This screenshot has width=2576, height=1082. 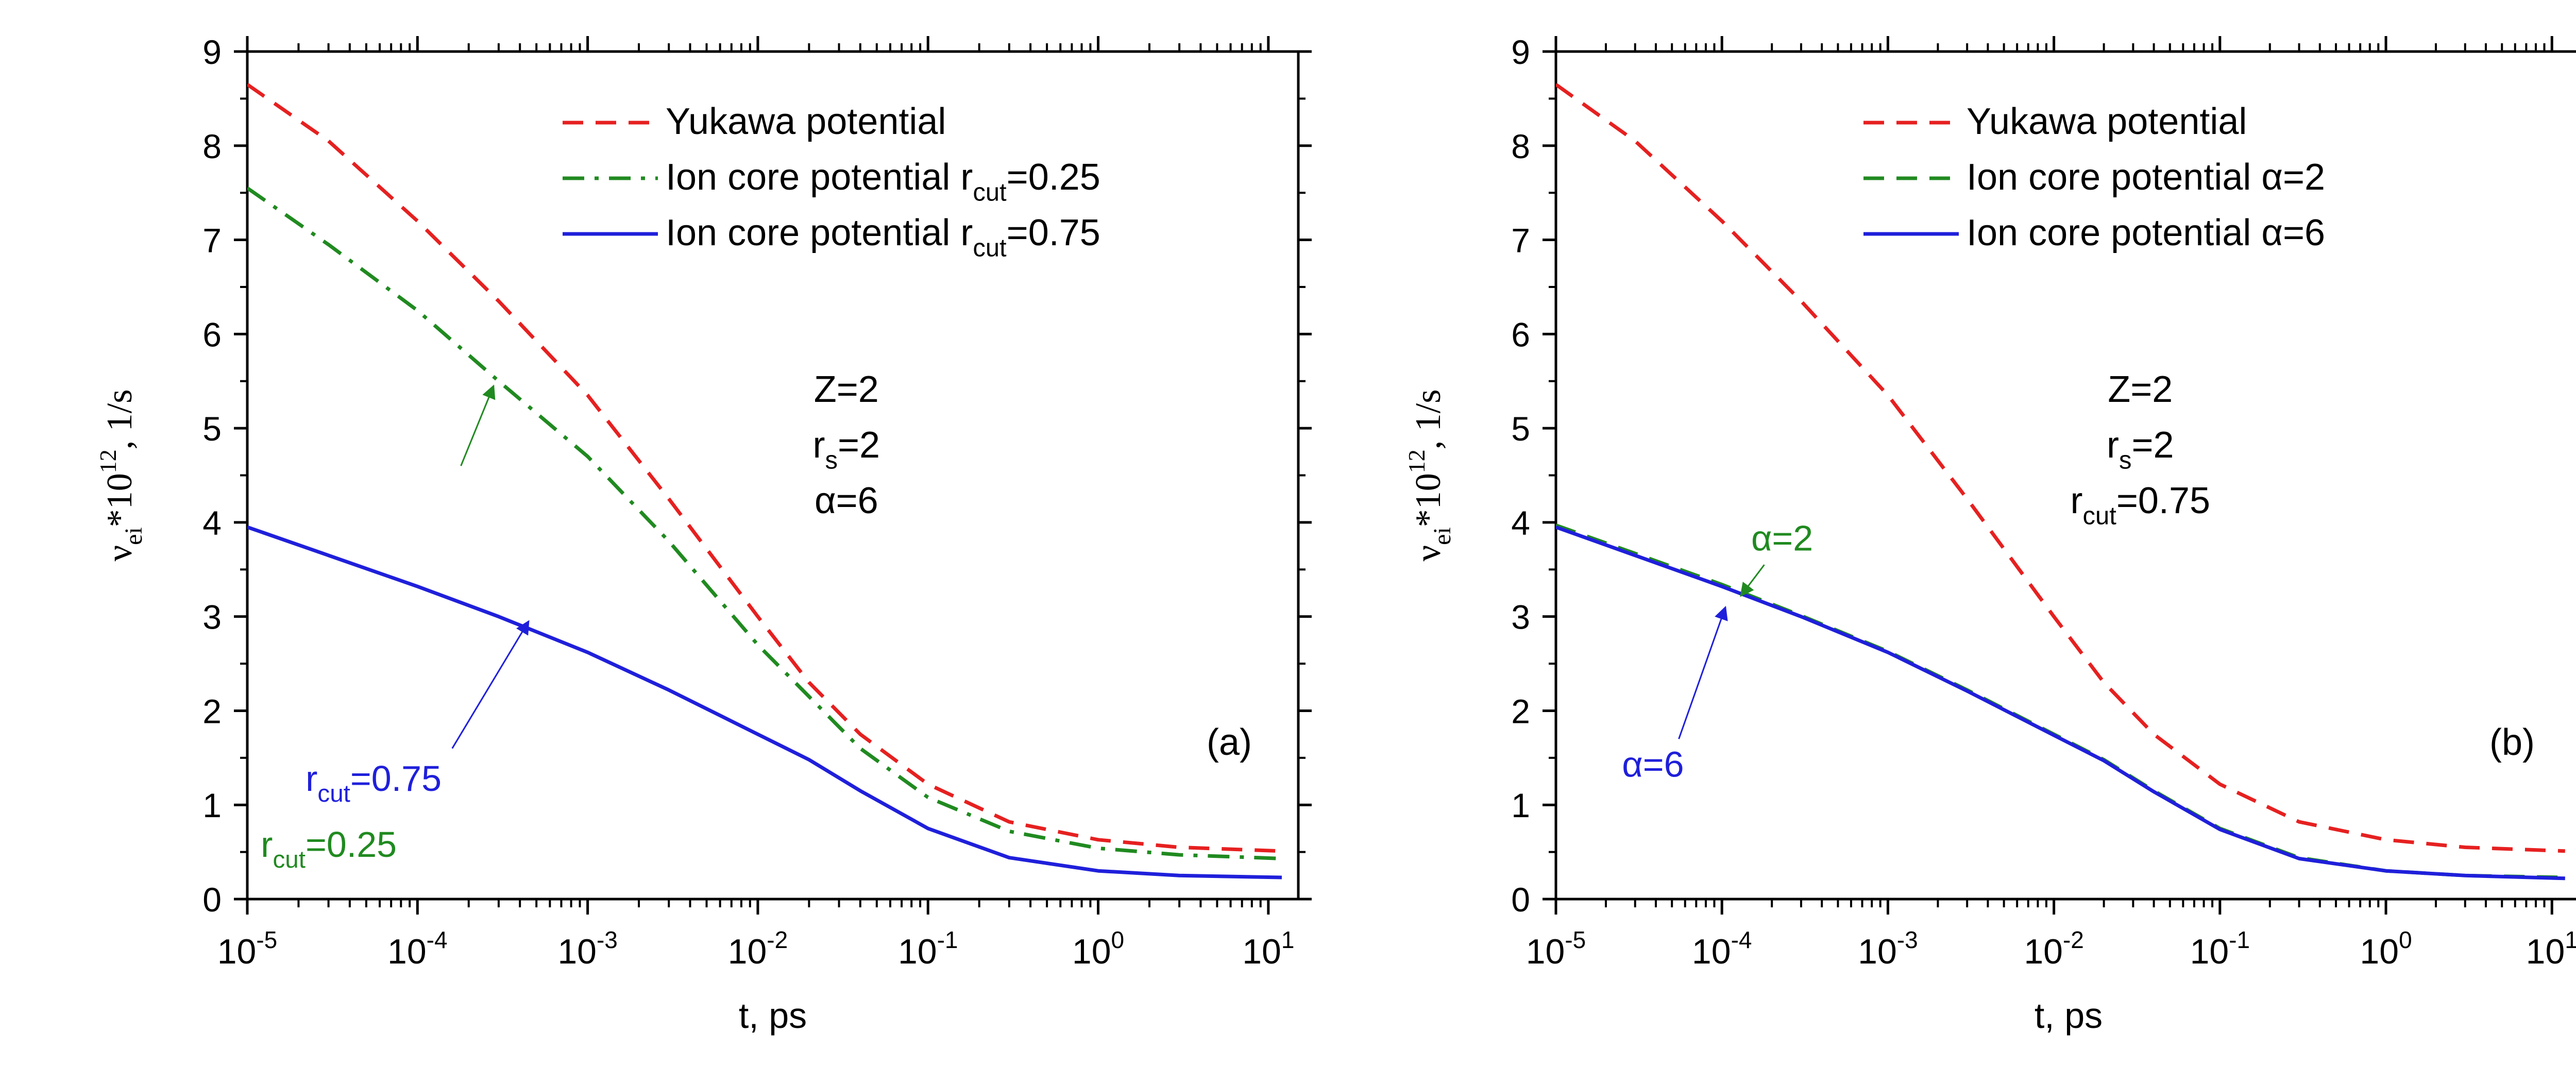 I want to click on legend-entry: Ion core potential α=2, so click(x=2146, y=178).